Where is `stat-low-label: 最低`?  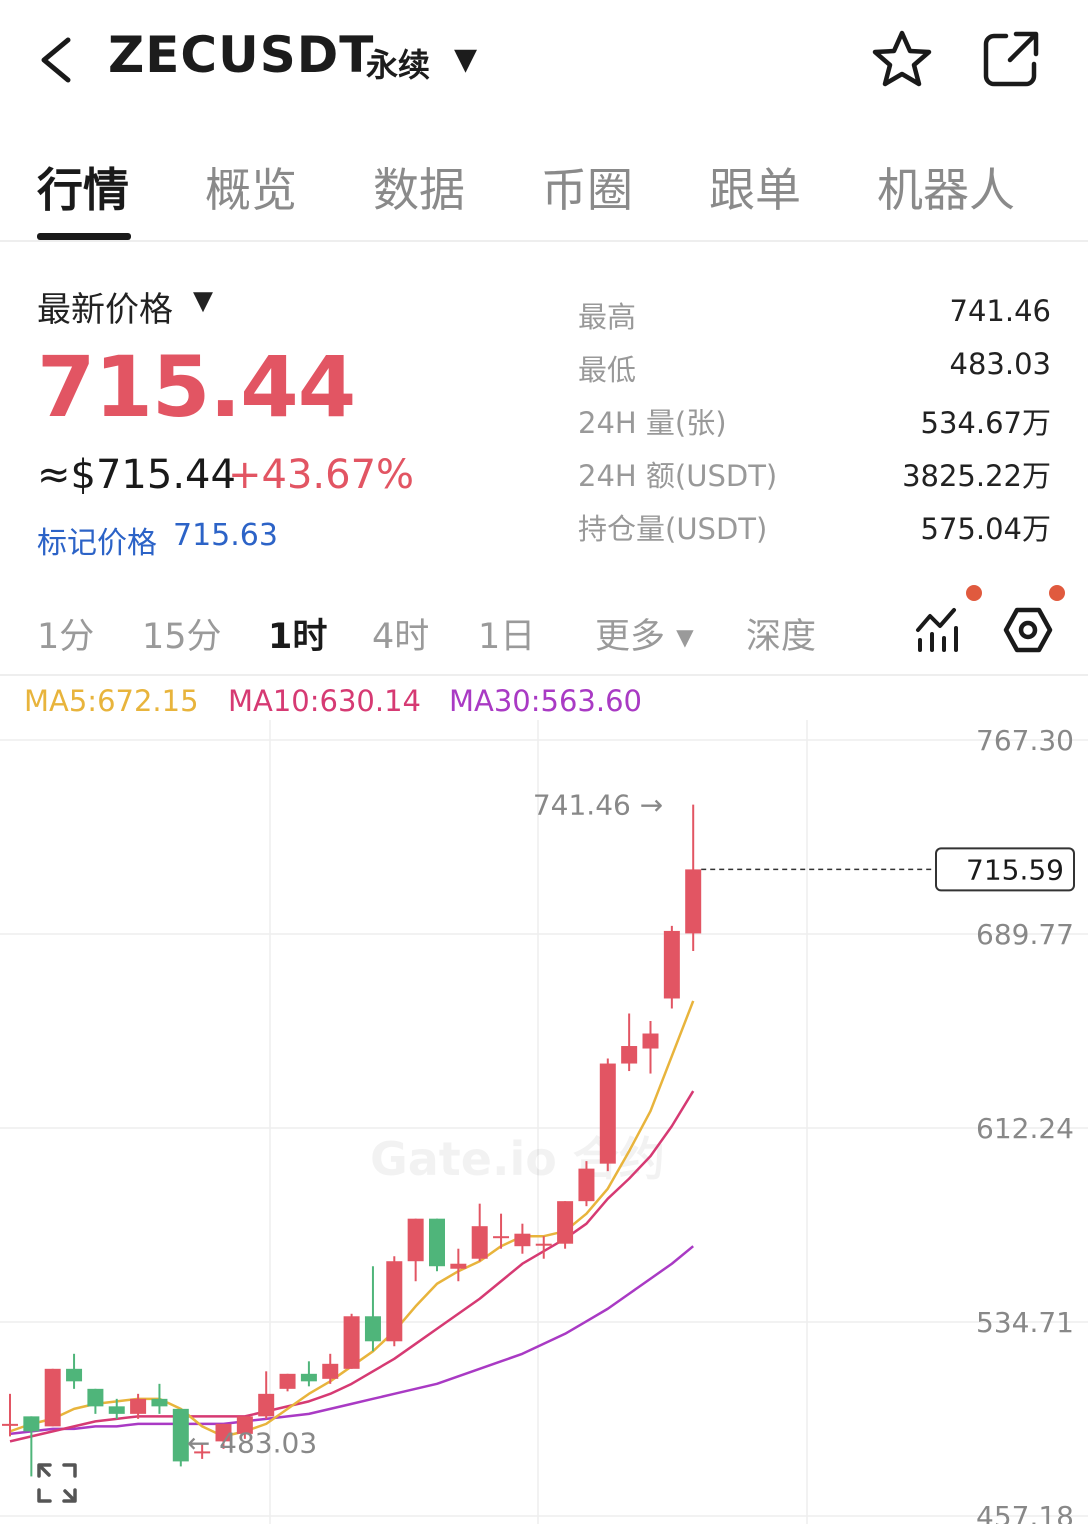
stat-low-label: 最低 is located at coordinates (607, 370).